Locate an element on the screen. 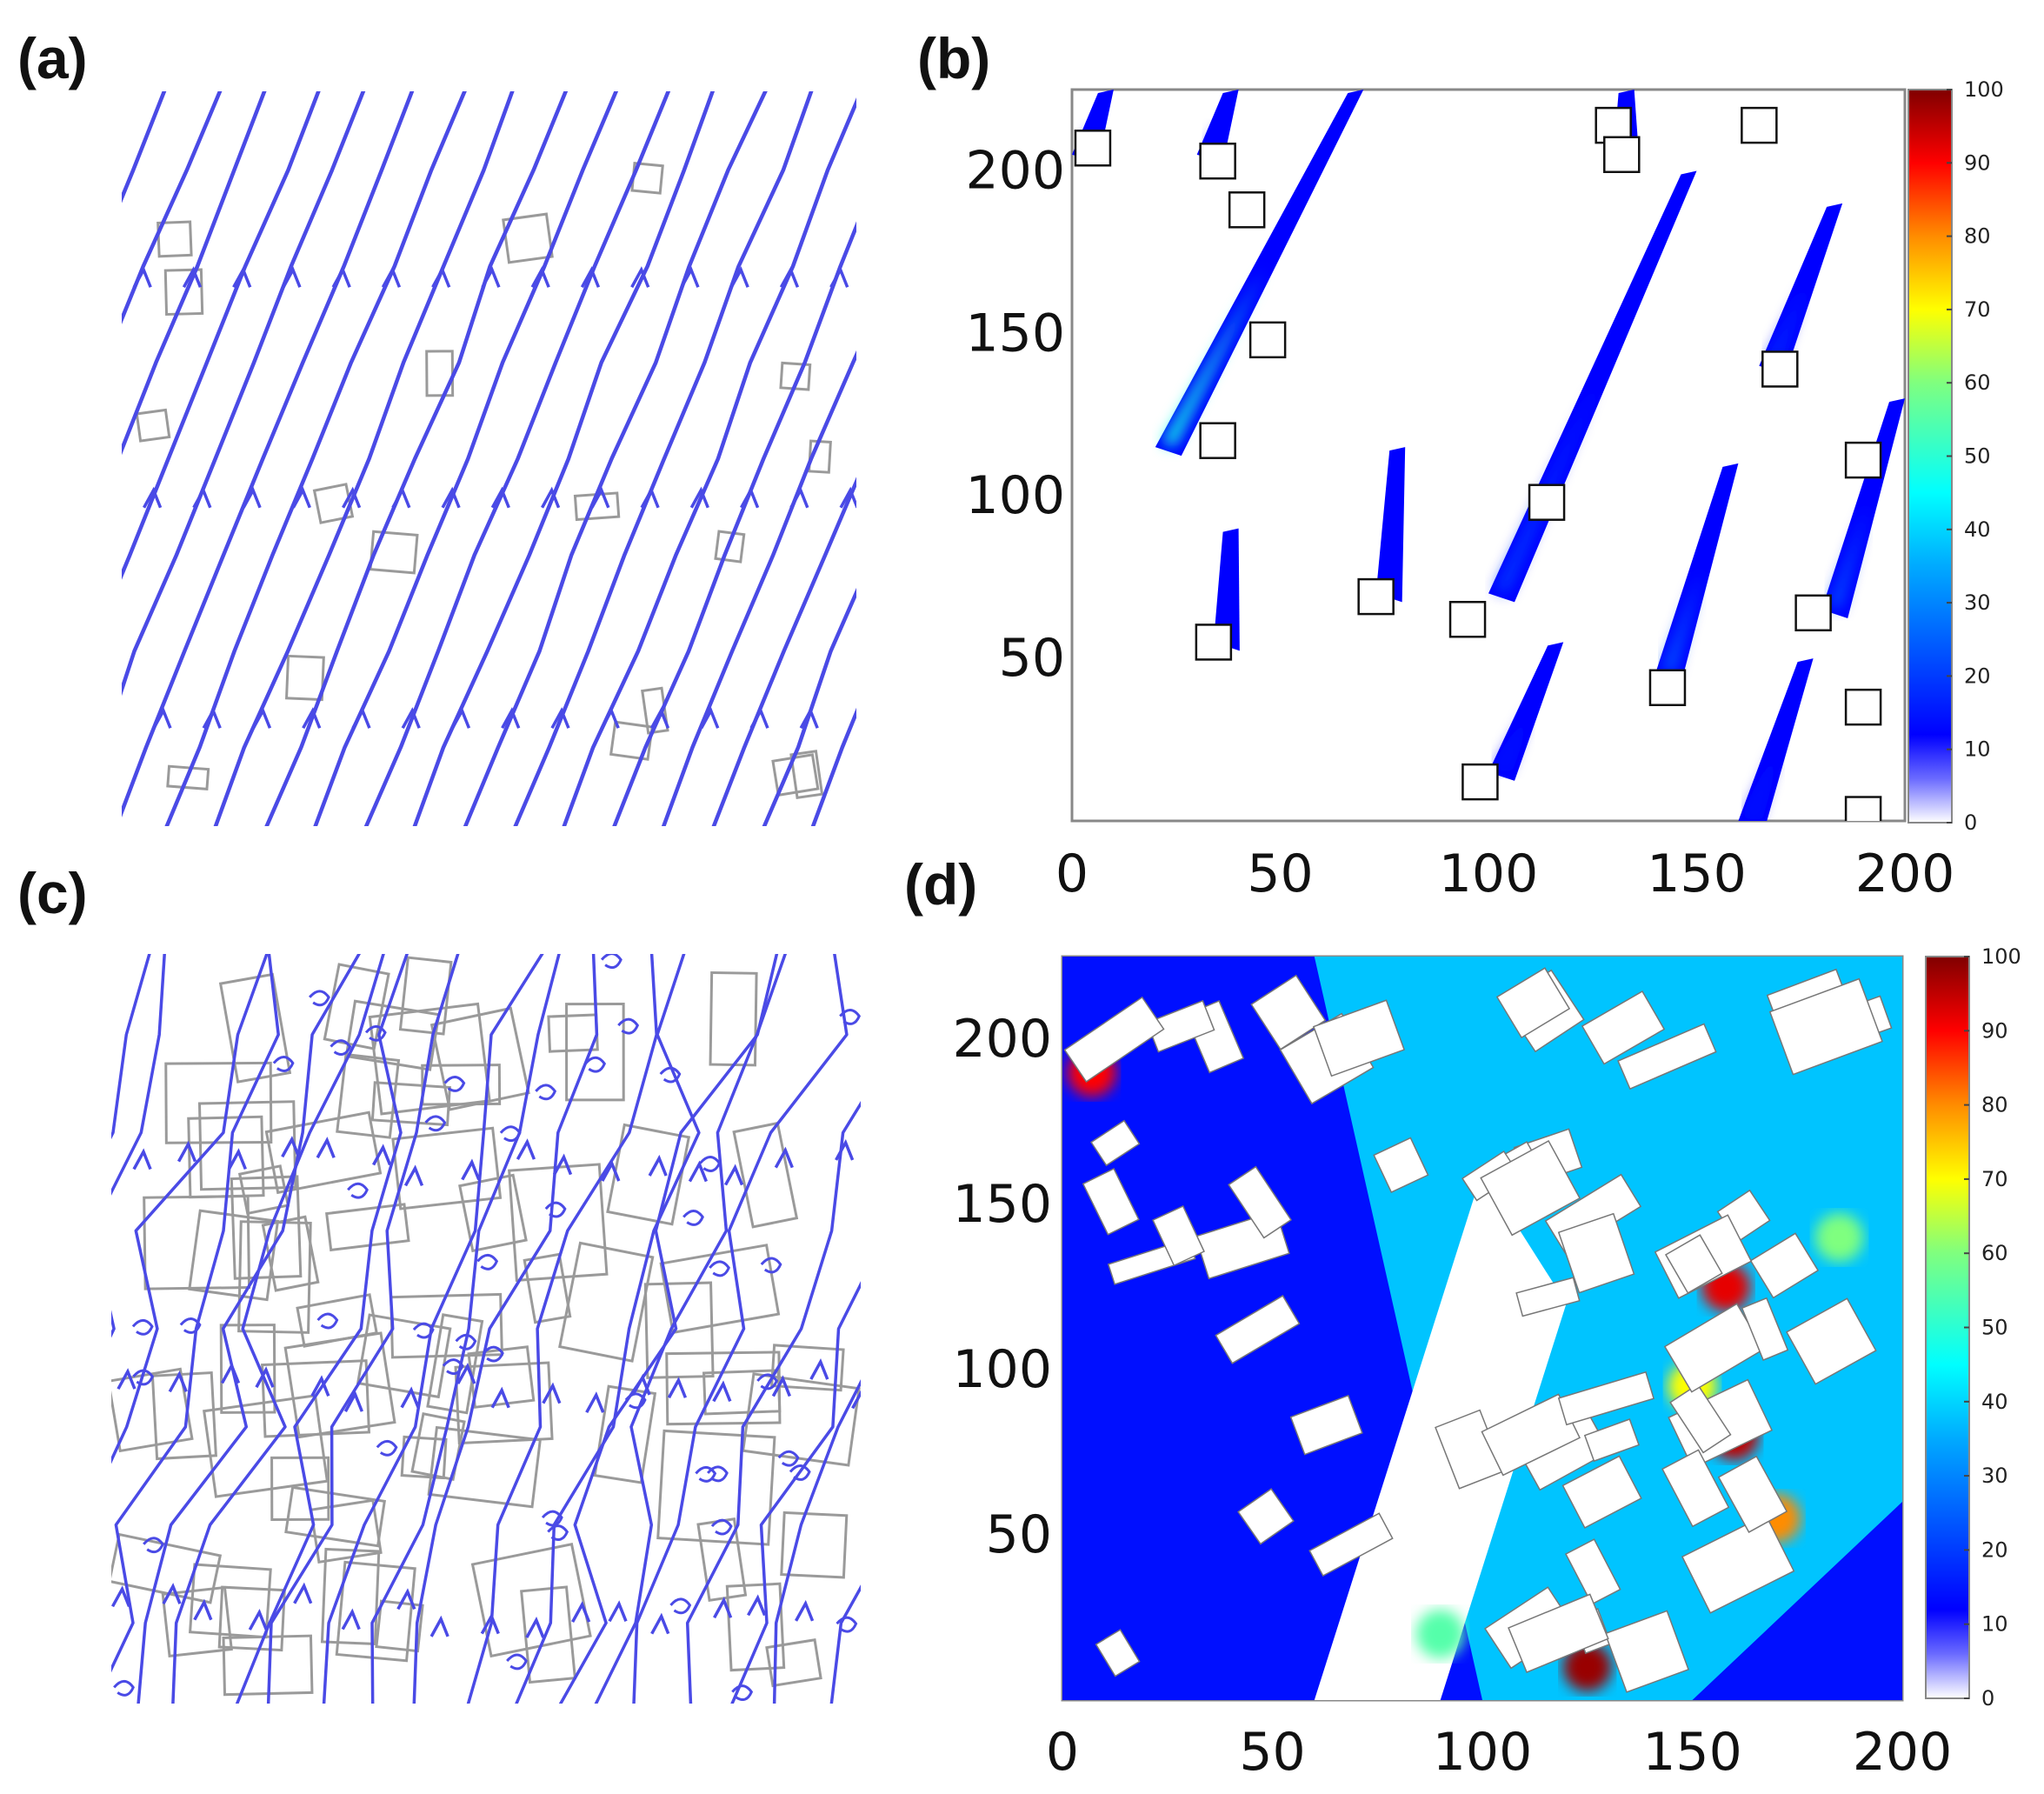 Image resolution: width=2044 pixels, height=1794 pixels. panel-b-label: (b) is located at coordinates (953, 58).